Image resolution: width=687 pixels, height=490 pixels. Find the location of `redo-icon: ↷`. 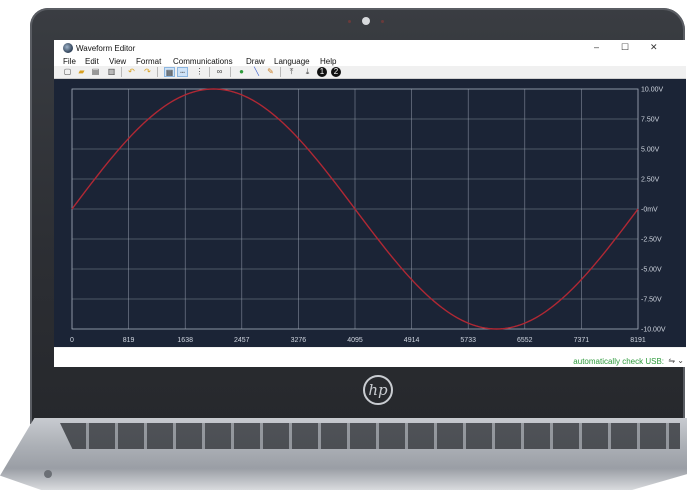

redo-icon: ↷ is located at coordinates (147, 71).